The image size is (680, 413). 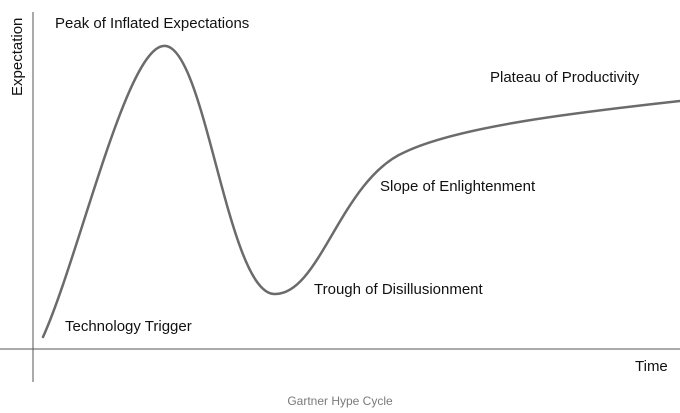 I want to click on phase-label-plateau: Plateau of Productivity, so click(x=565, y=77).